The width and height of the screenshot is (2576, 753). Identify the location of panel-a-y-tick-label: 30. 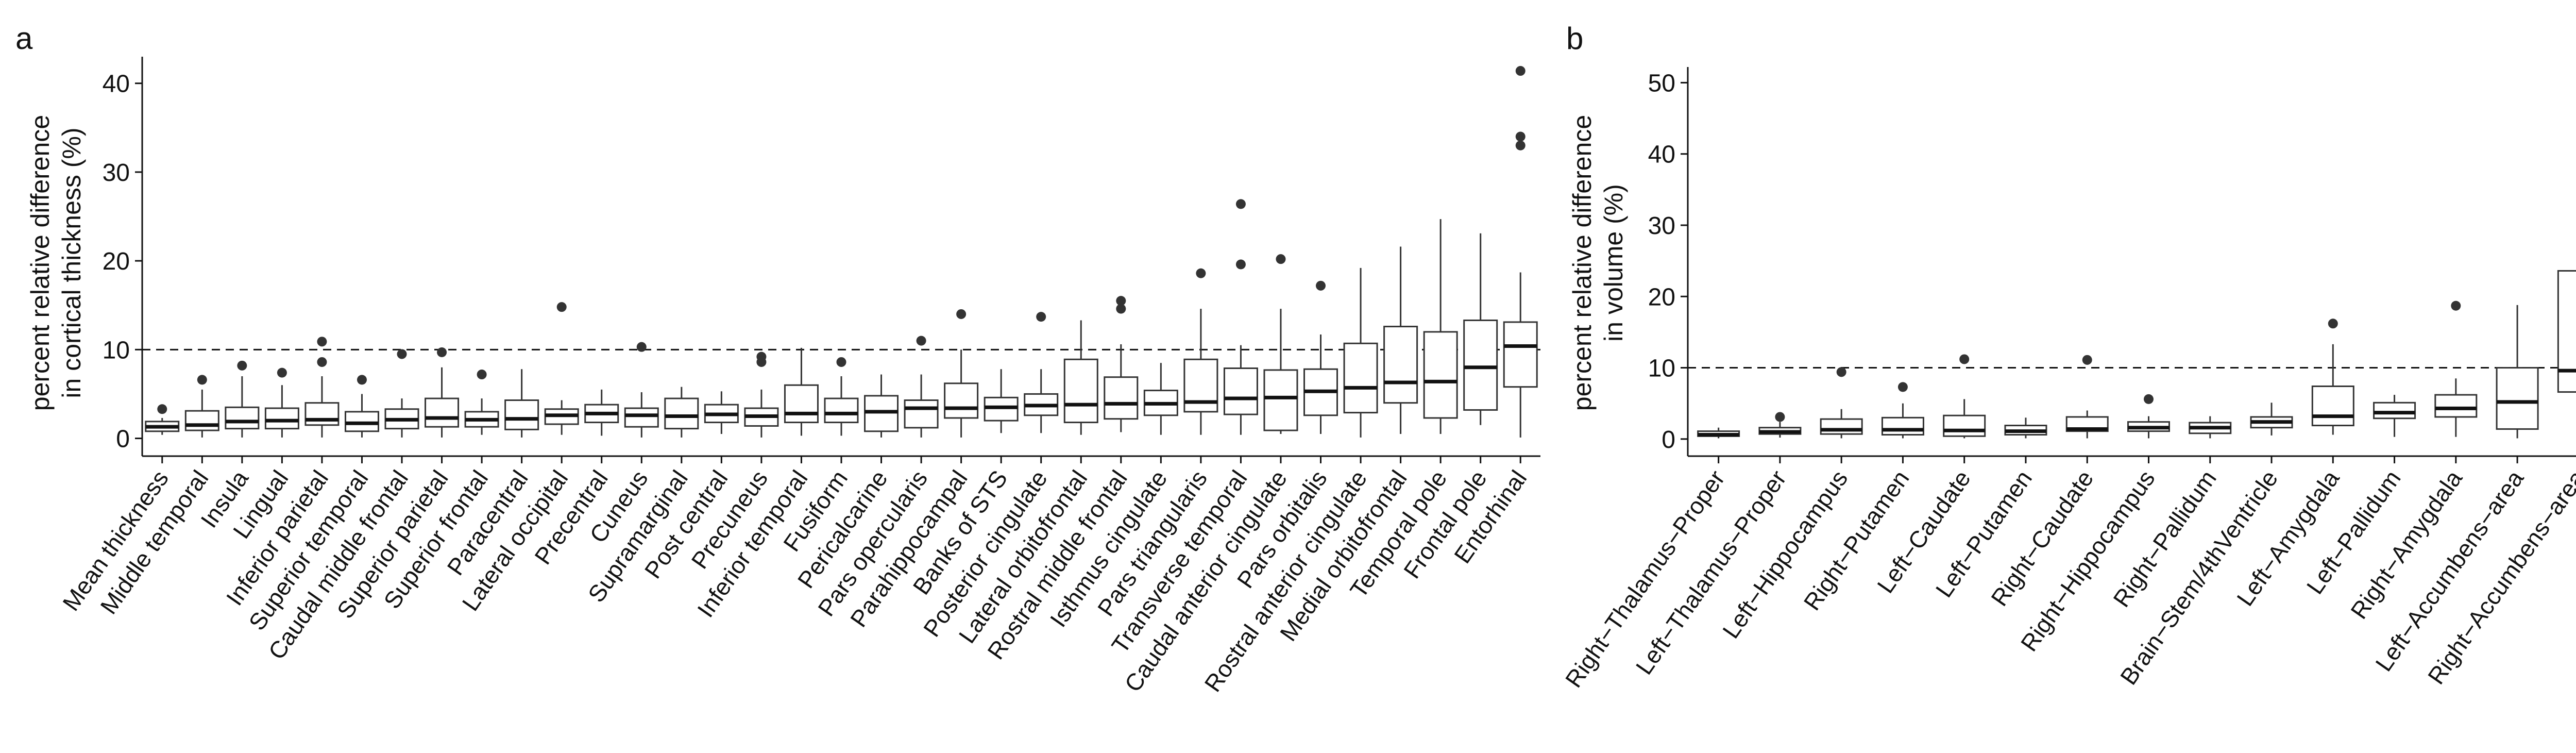
(116, 173).